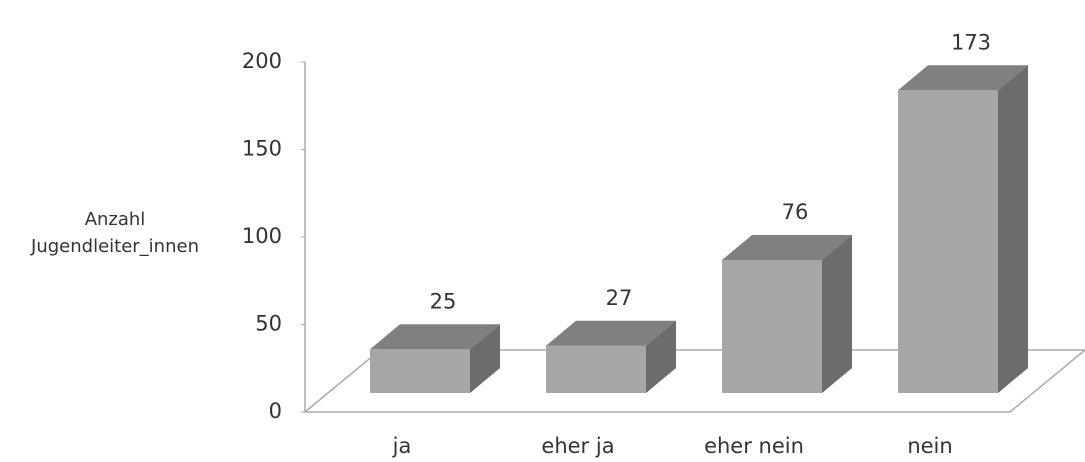  Describe the element at coordinates (577, 446) in the screenshot. I see `x-tick-label: eher ja` at that location.